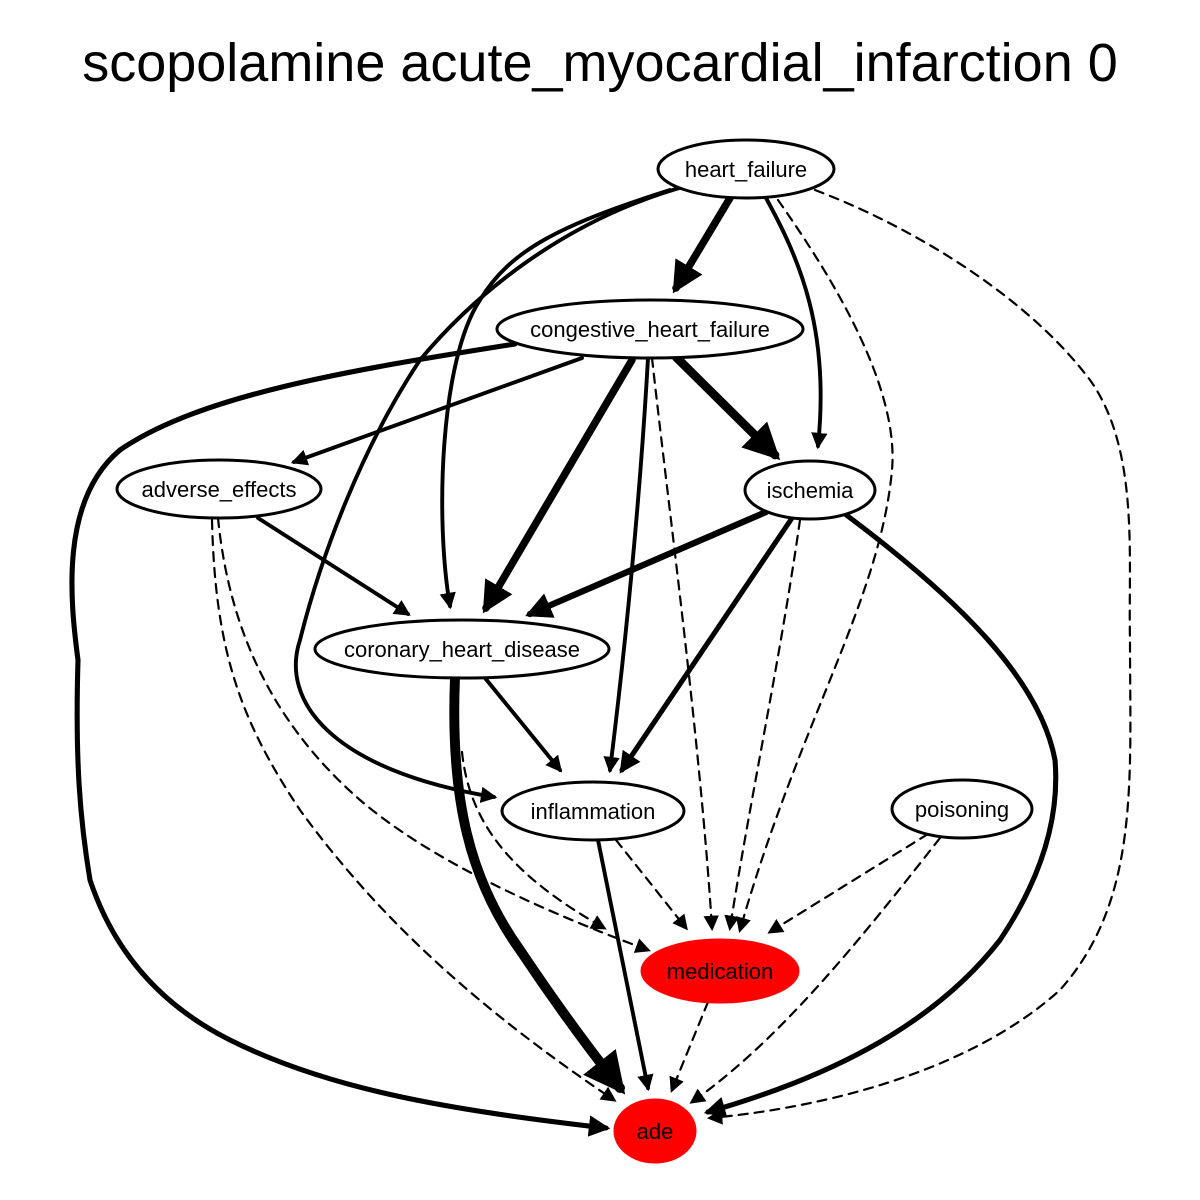 The height and width of the screenshot is (1200, 1200). I want to click on node-shape-inflammation, so click(593, 811).